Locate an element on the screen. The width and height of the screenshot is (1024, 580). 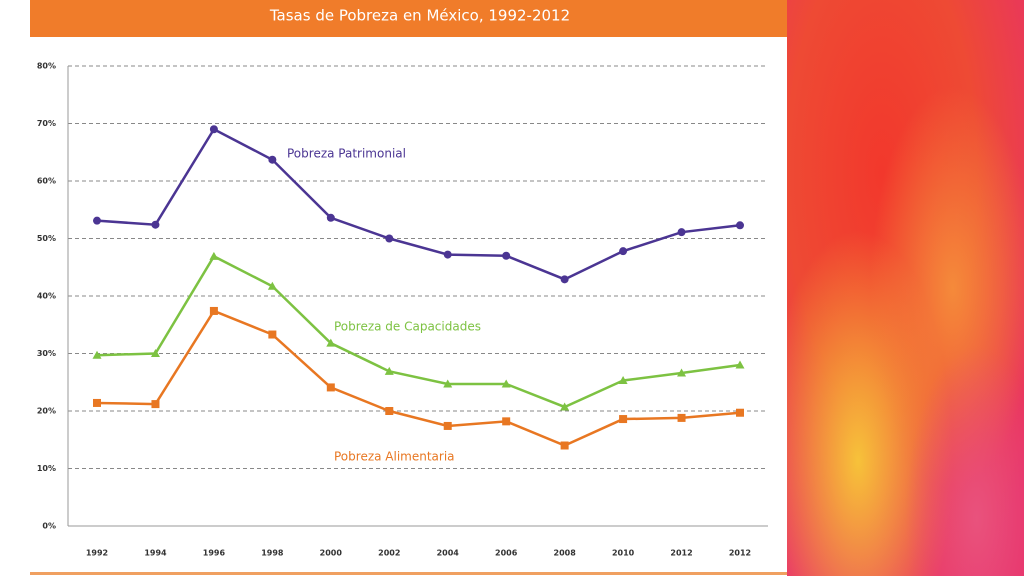
x-tick-label: 1998 is located at coordinates (272, 553).